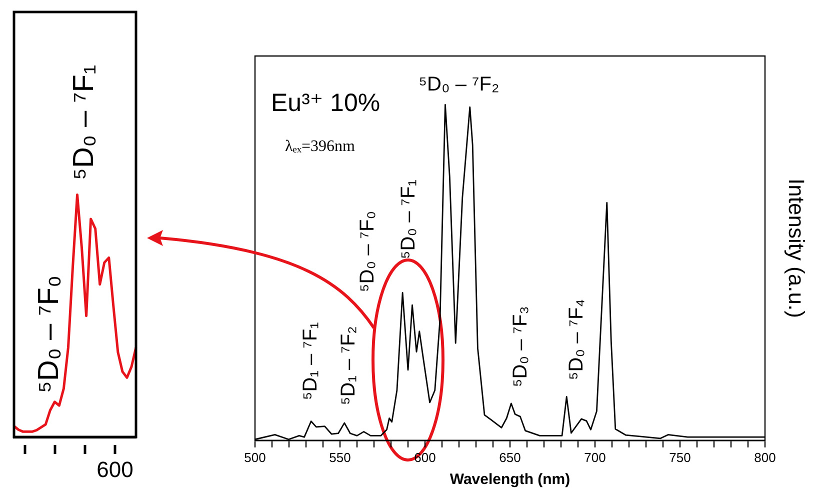 The image size is (814, 499). I want to click on x-tick-label: 750, so click(680, 457).